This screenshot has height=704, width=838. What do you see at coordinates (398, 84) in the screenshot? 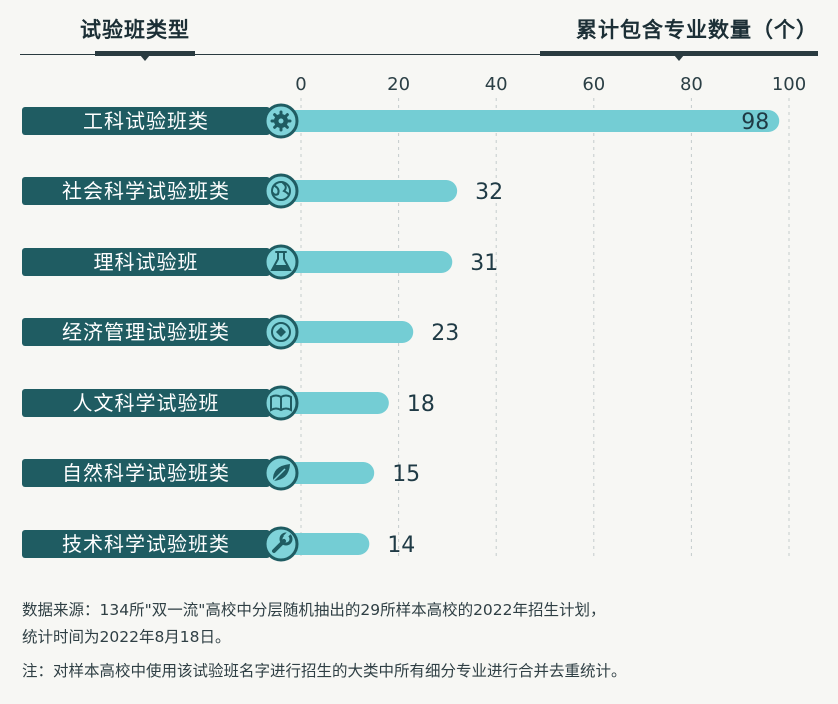
I see `x-tick-label: 20` at bounding box center [398, 84].